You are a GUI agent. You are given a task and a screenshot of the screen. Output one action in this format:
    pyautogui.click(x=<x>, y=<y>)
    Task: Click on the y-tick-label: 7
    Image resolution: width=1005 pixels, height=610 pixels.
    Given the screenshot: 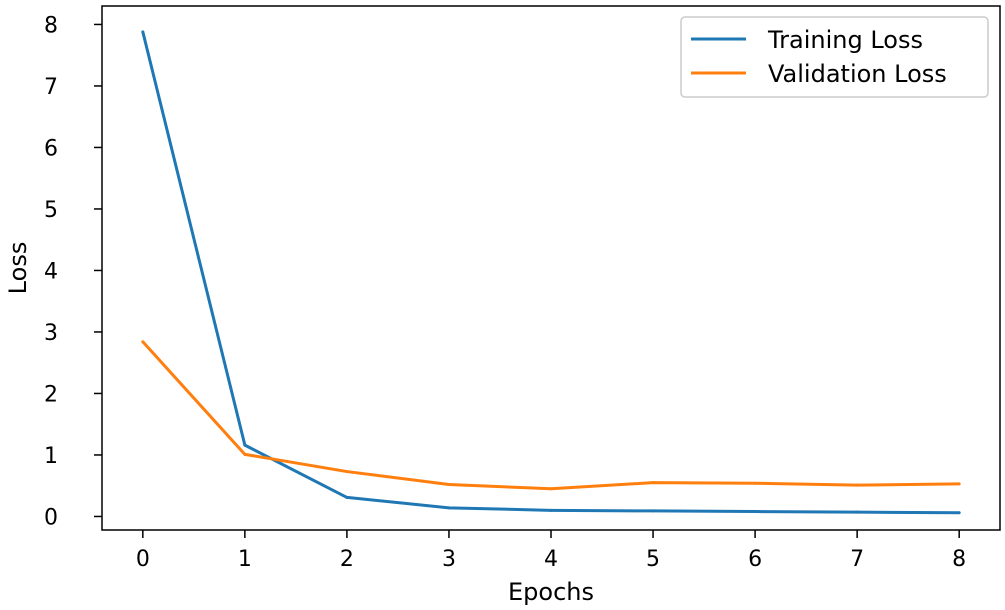 What is the action you would take?
    pyautogui.click(x=51, y=87)
    